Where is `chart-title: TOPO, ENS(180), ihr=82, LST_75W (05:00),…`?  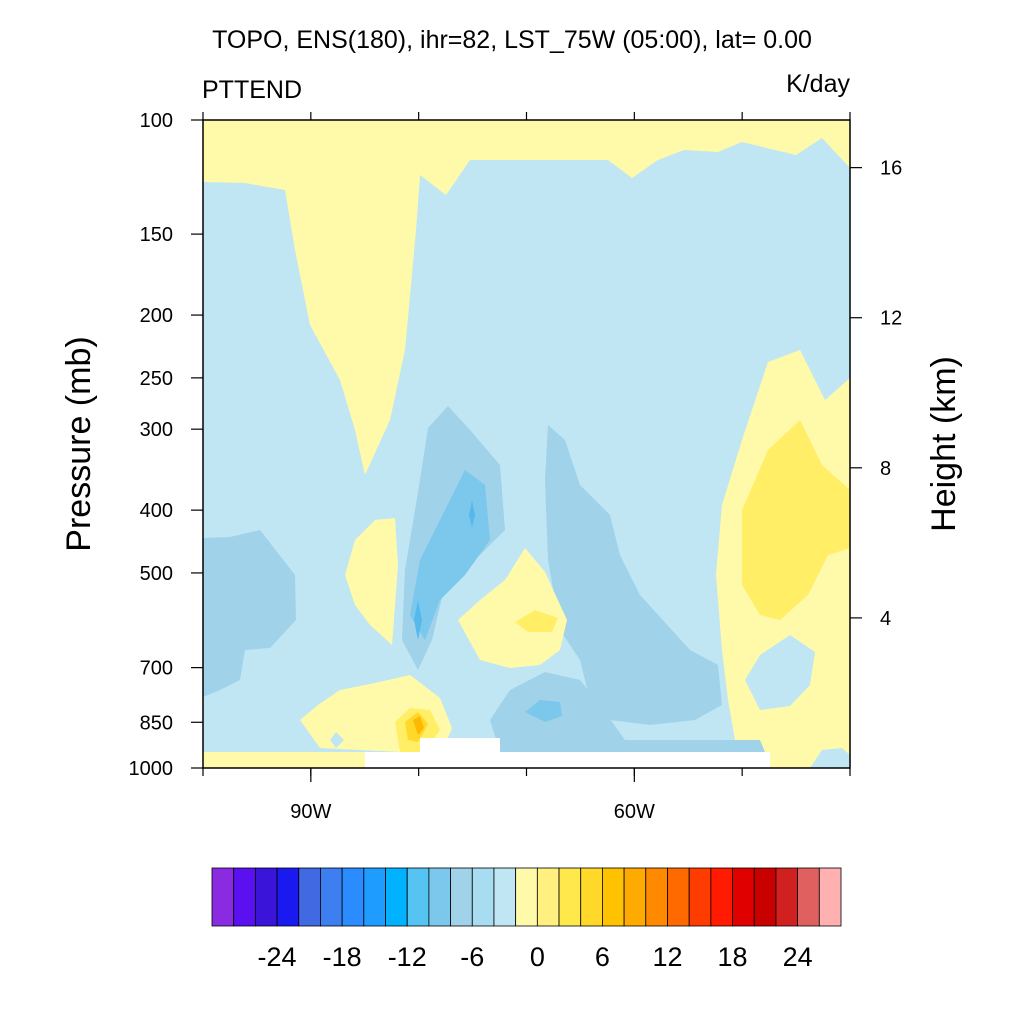
chart-title: TOPO, ENS(180), ihr=82, LST_75W (05:00),… is located at coordinates (512, 40).